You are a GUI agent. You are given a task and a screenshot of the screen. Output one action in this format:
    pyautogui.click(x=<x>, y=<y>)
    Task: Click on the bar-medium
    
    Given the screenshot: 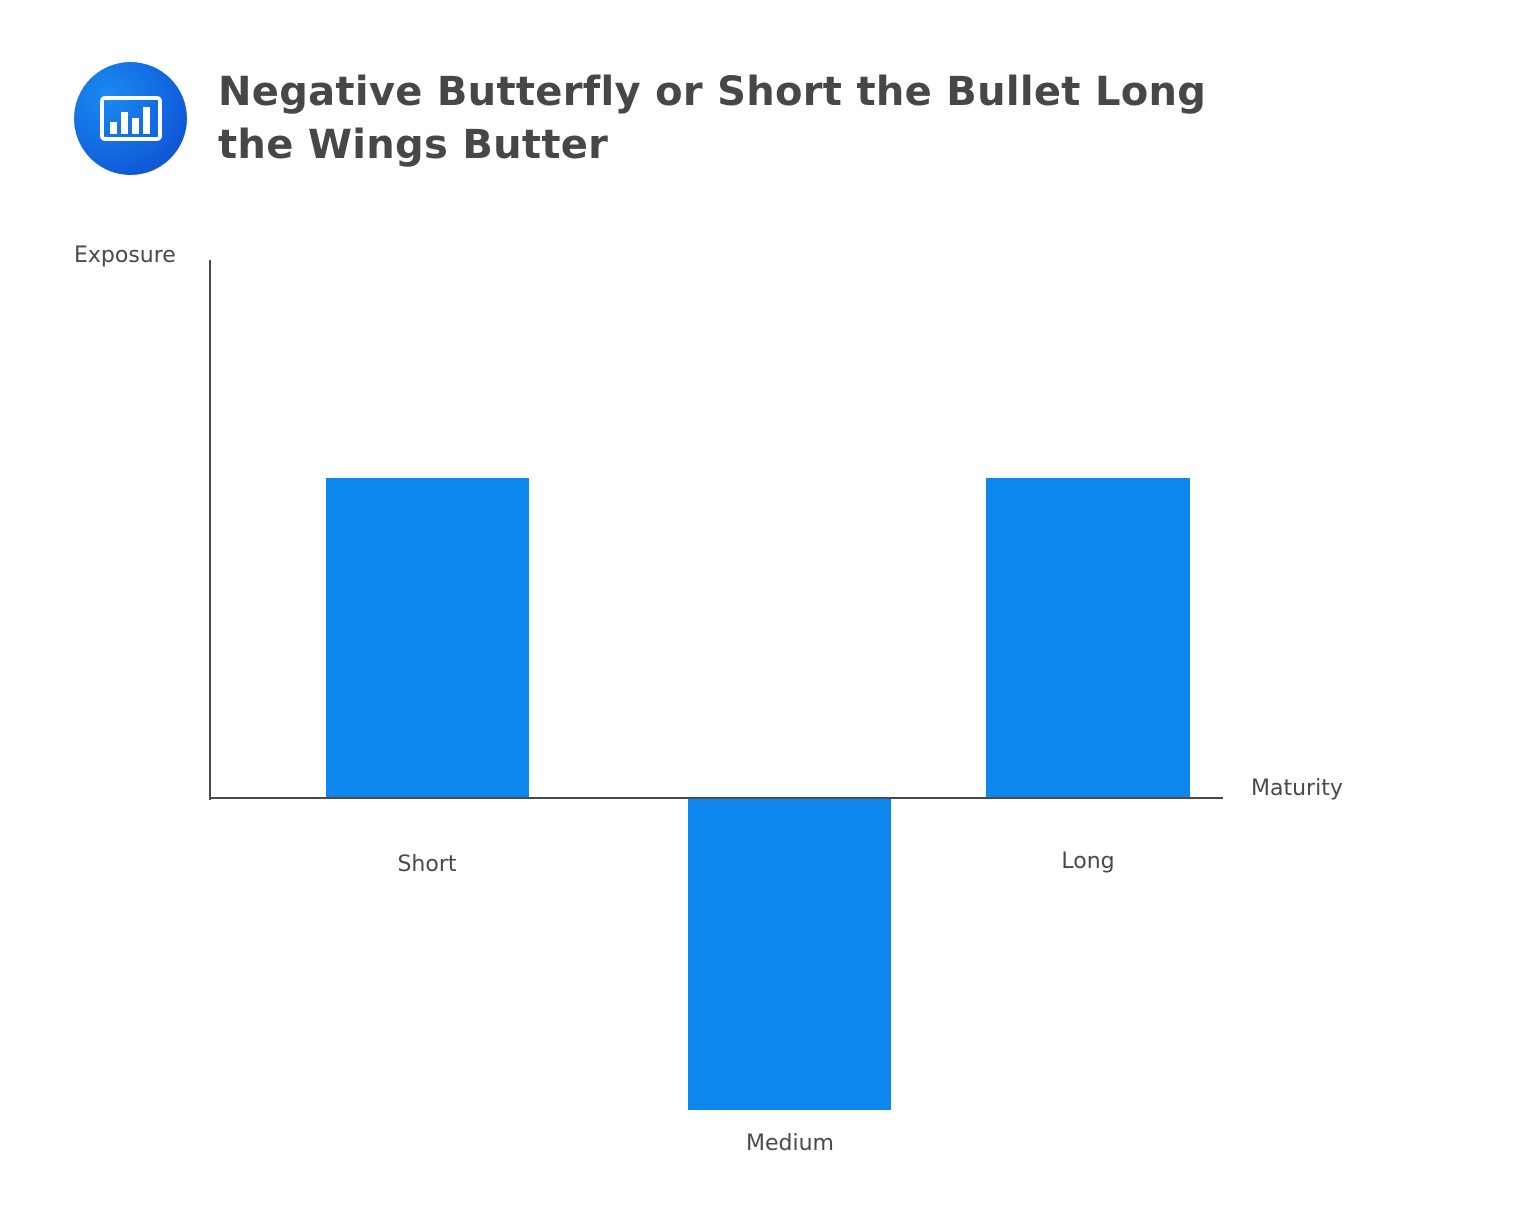 What is the action you would take?
    pyautogui.click(x=789, y=954)
    